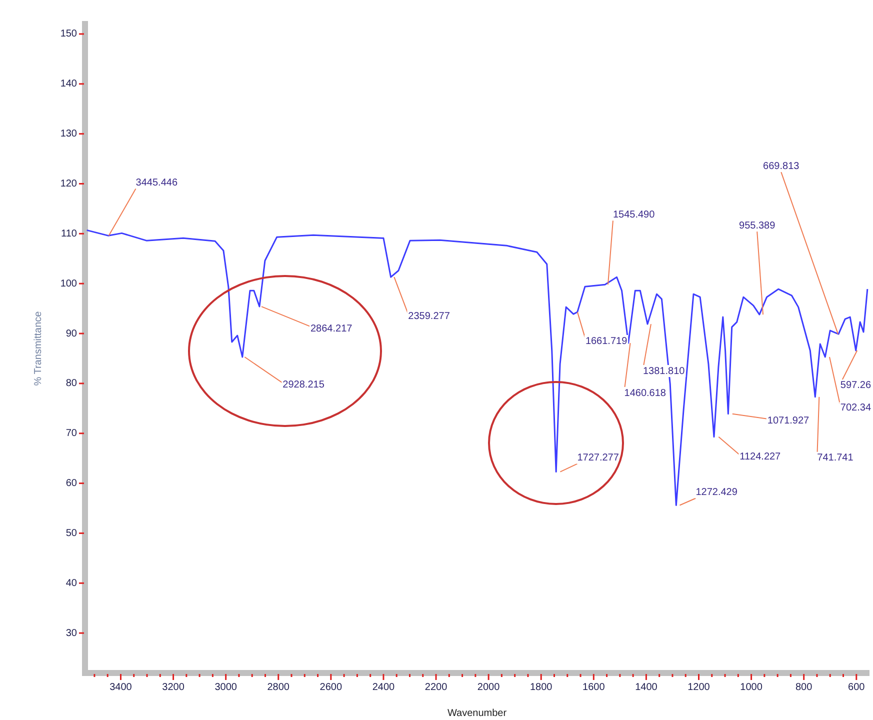 The height and width of the screenshot is (720, 873). Describe the element at coordinates (69, 184) in the screenshot. I see `y-tick-label: 120` at that location.